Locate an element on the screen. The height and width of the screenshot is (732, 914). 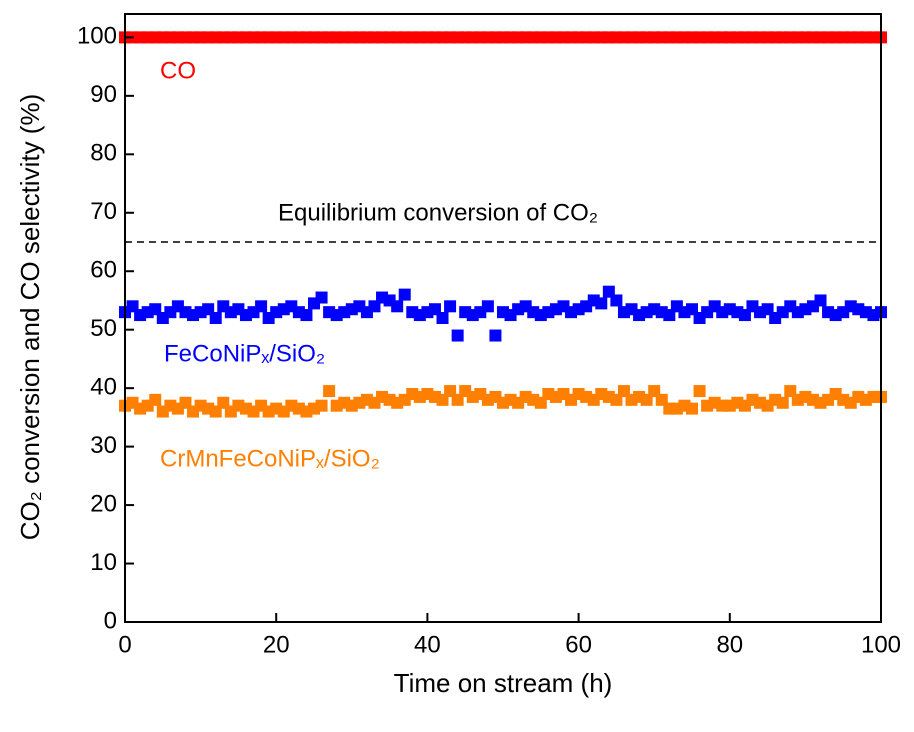
y-tick-label: 50 is located at coordinates (103, 328).